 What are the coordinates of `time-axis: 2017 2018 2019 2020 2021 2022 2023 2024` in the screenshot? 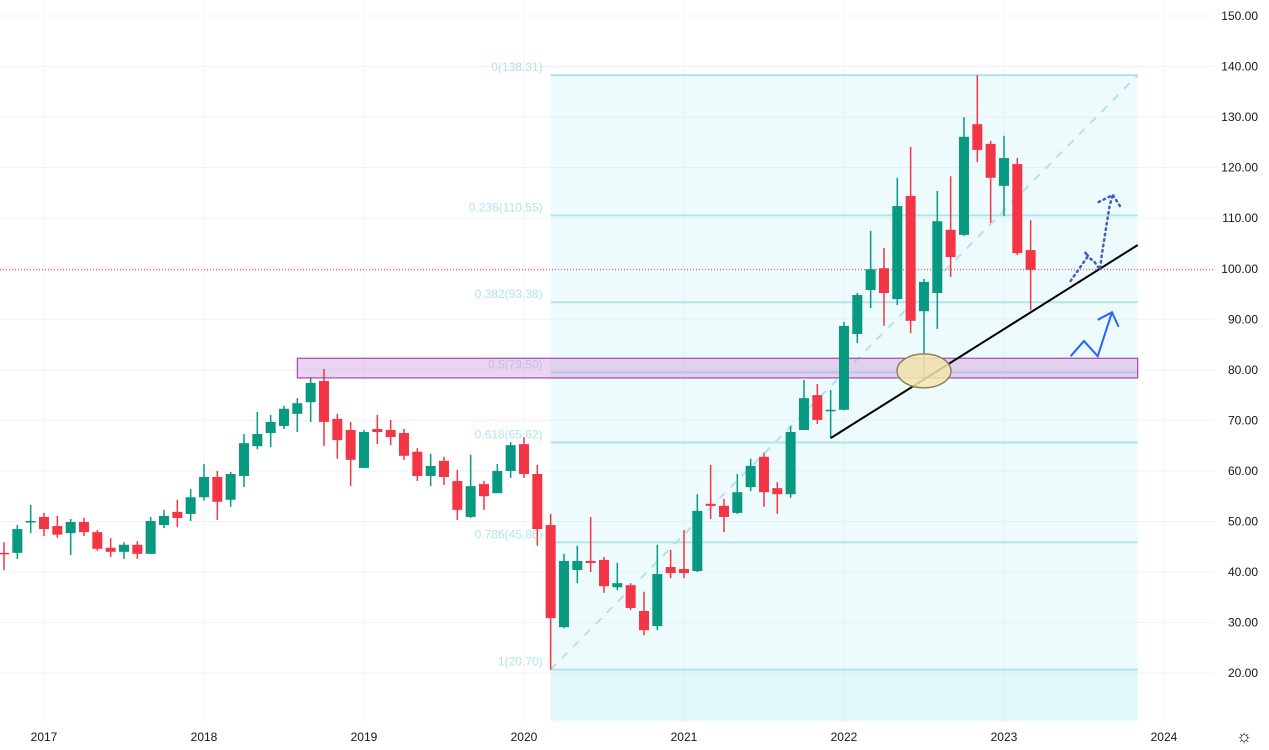 It's located at (604, 737).